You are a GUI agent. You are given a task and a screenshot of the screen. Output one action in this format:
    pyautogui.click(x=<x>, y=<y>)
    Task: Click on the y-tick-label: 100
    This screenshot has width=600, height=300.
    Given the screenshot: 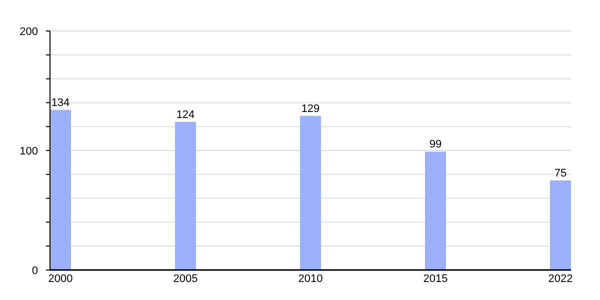 What is the action you would take?
    pyautogui.click(x=29, y=152)
    